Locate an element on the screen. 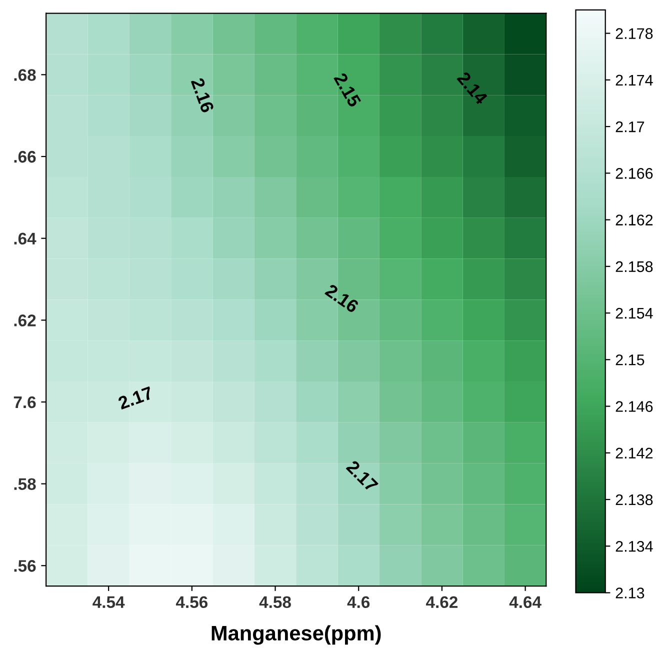  color-bar-label: 2.142 is located at coordinates (634, 453).